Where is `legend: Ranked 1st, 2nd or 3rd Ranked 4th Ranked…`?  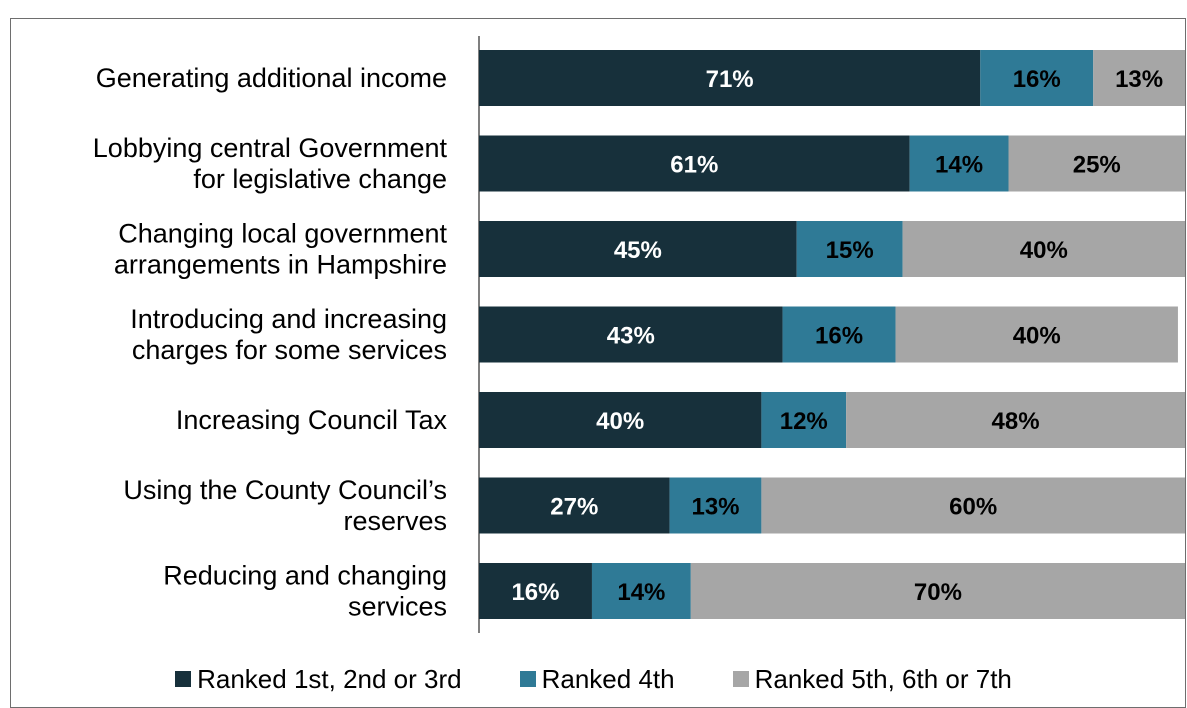 legend: Ranked 1st, 2nd or 3rd Ranked 4th Ranked… is located at coordinates (593, 679).